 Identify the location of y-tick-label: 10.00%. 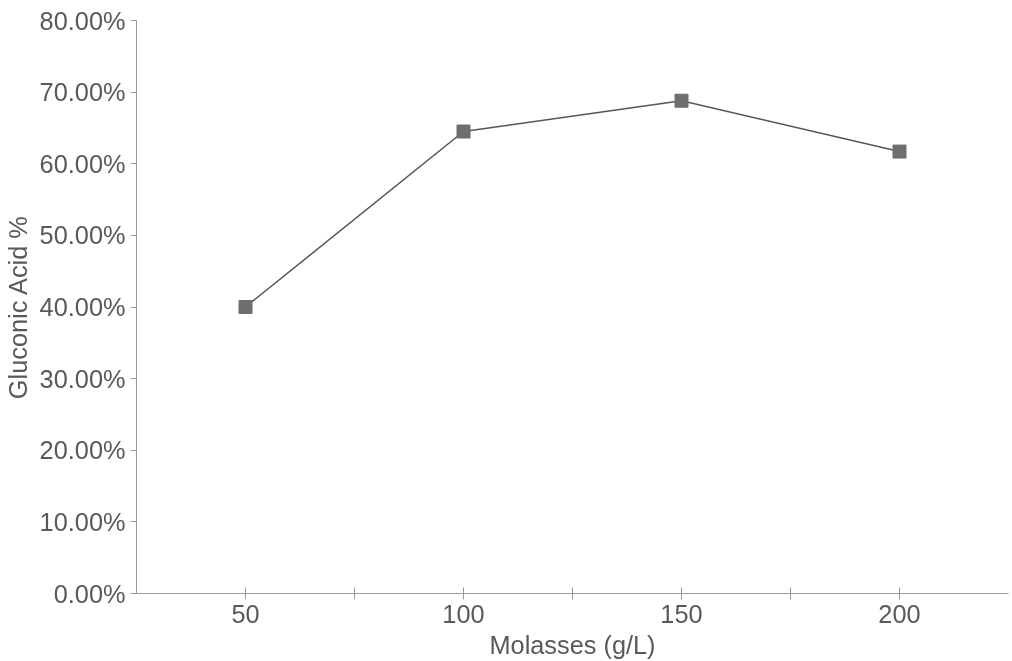
(82, 521).